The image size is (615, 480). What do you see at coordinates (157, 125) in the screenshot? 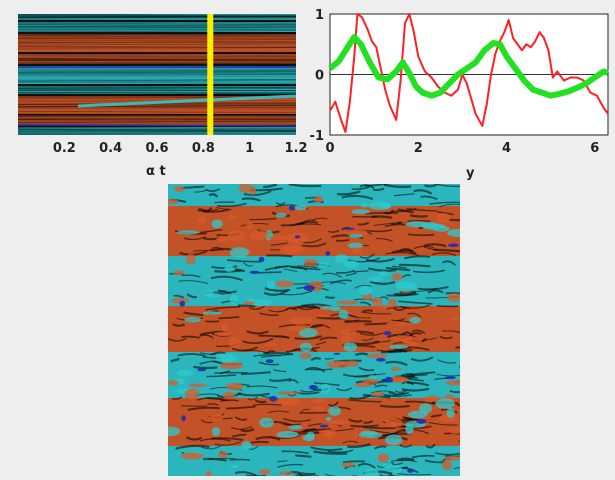
I see `hovmoller-extreme-line` at bounding box center [157, 125].